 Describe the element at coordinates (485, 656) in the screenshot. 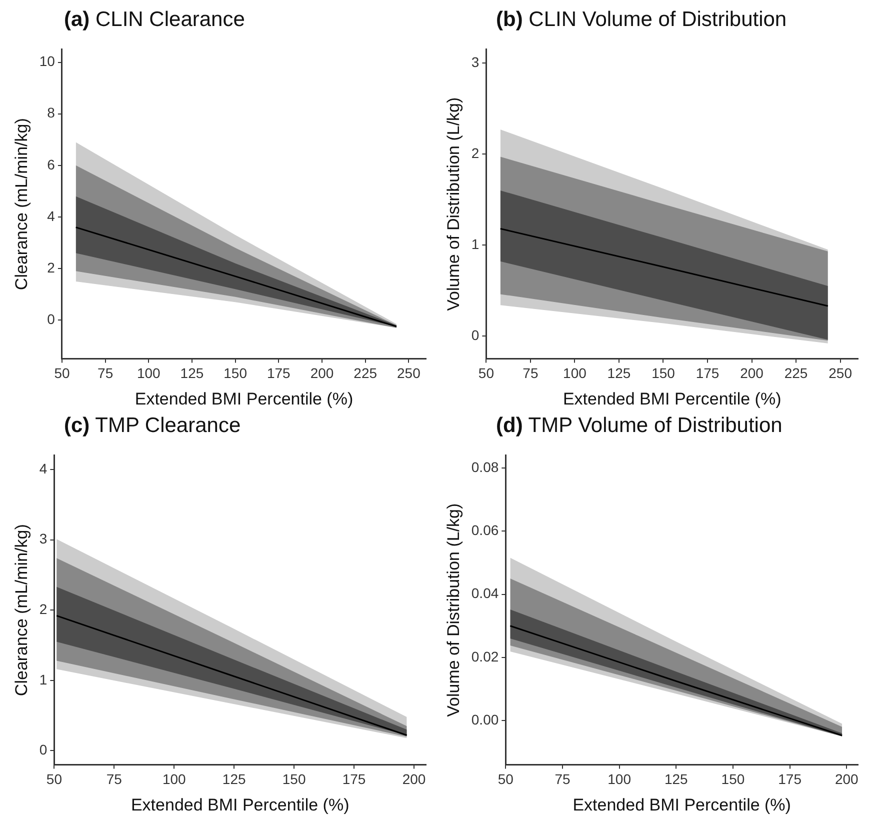

I see `y-tick-label: 0.02` at that location.